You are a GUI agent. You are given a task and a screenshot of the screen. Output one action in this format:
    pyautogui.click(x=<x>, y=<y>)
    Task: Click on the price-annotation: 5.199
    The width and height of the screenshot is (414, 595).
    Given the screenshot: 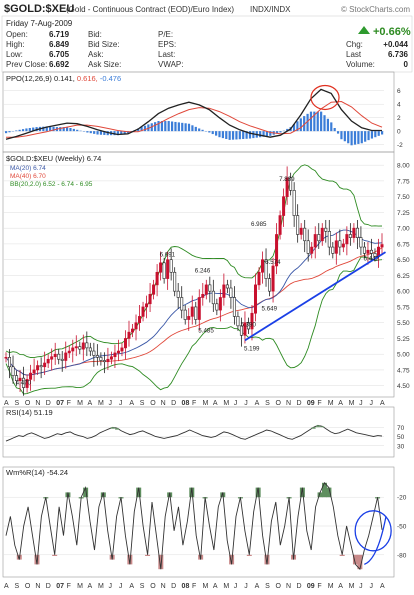 What is the action you would take?
    pyautogui.click(x=252, y=349)
    